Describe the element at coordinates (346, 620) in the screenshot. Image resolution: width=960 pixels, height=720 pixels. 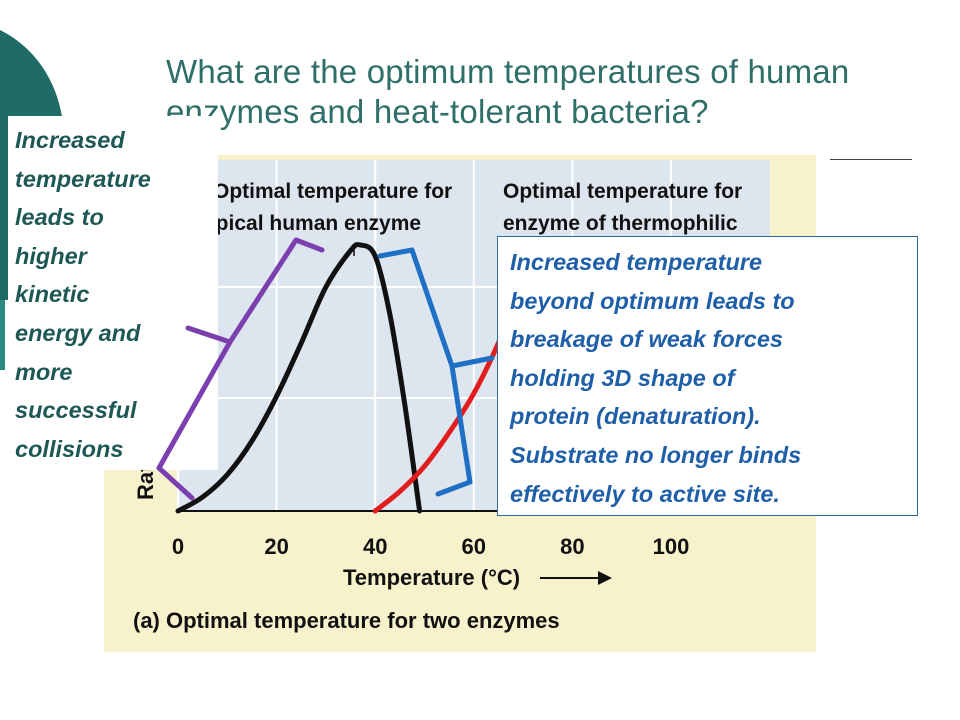
I see `figure-caption: (a) Optimal temperature for two enzymes` at that location.